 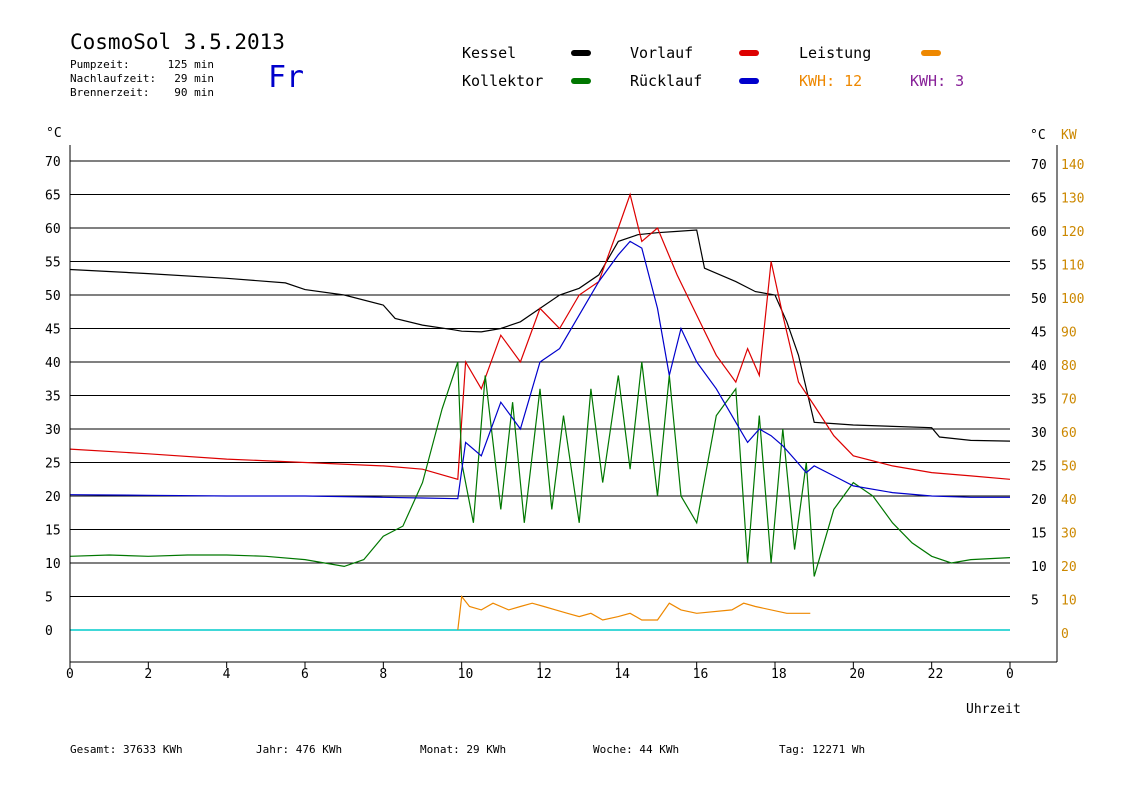 I want to click on x-tick-label: 2, so click(x=148, y=674).